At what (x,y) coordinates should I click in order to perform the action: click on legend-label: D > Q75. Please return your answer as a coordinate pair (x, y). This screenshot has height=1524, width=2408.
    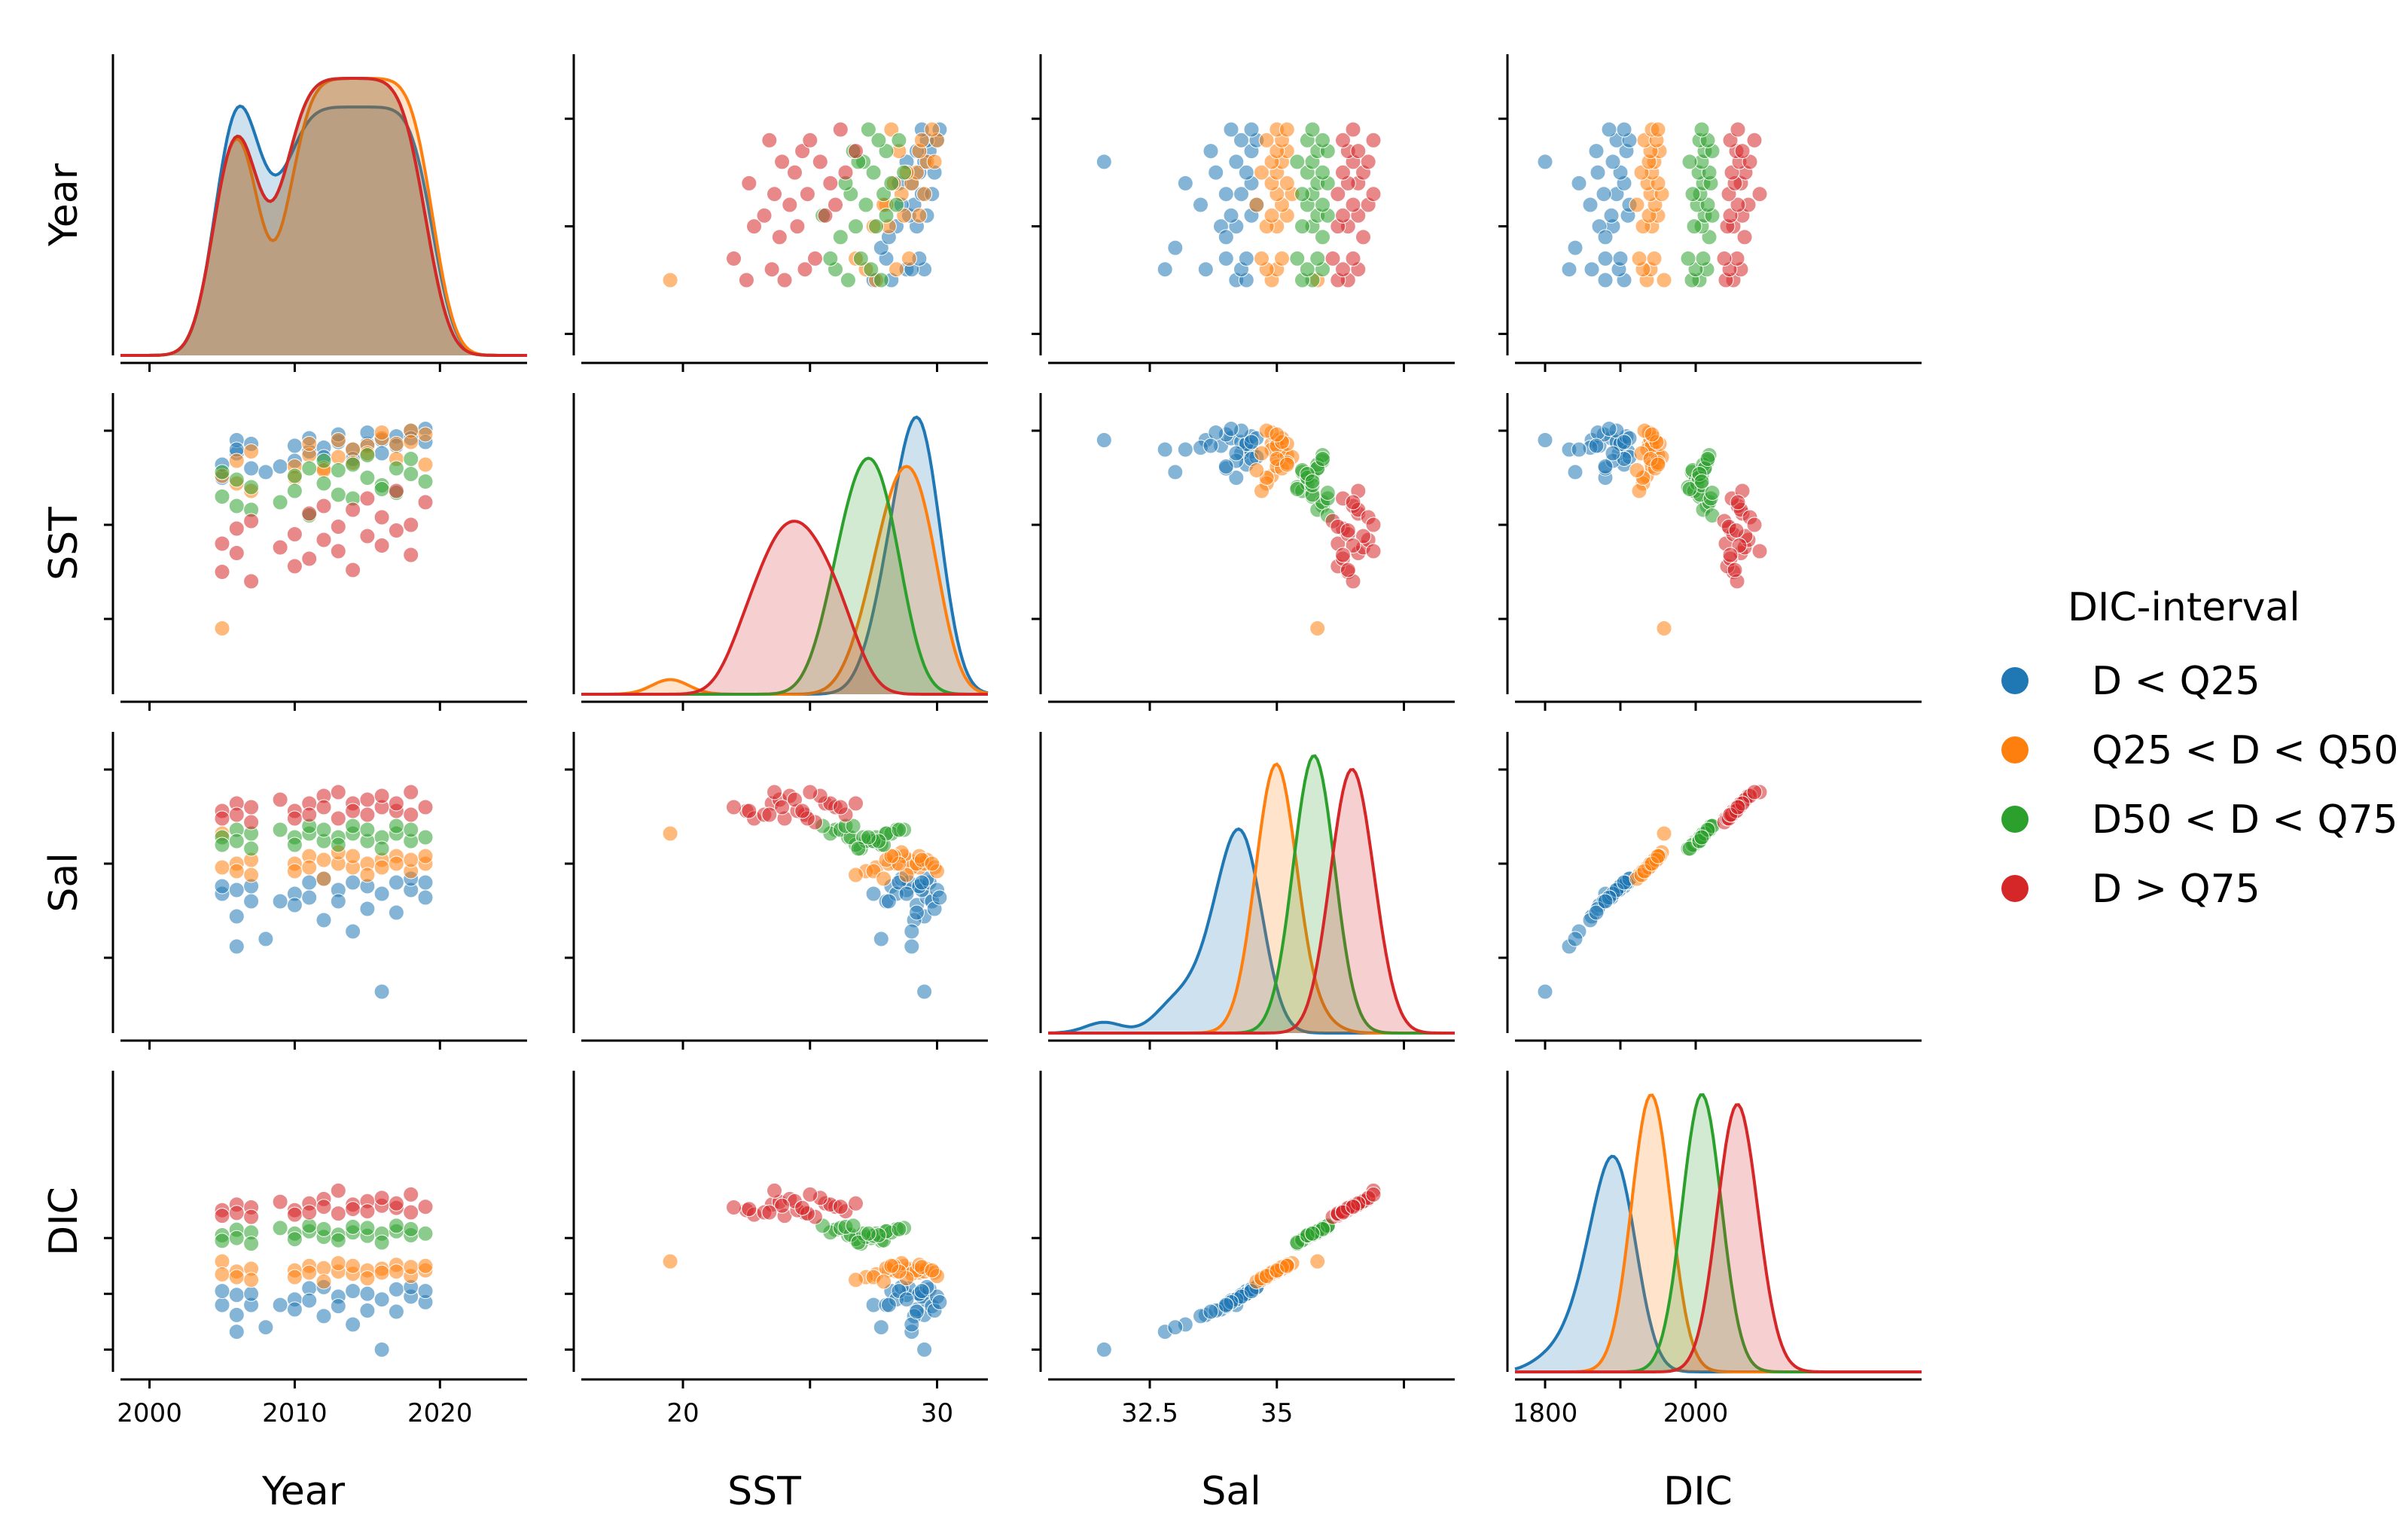
    Looking at the image, I should click on (2176, 889).